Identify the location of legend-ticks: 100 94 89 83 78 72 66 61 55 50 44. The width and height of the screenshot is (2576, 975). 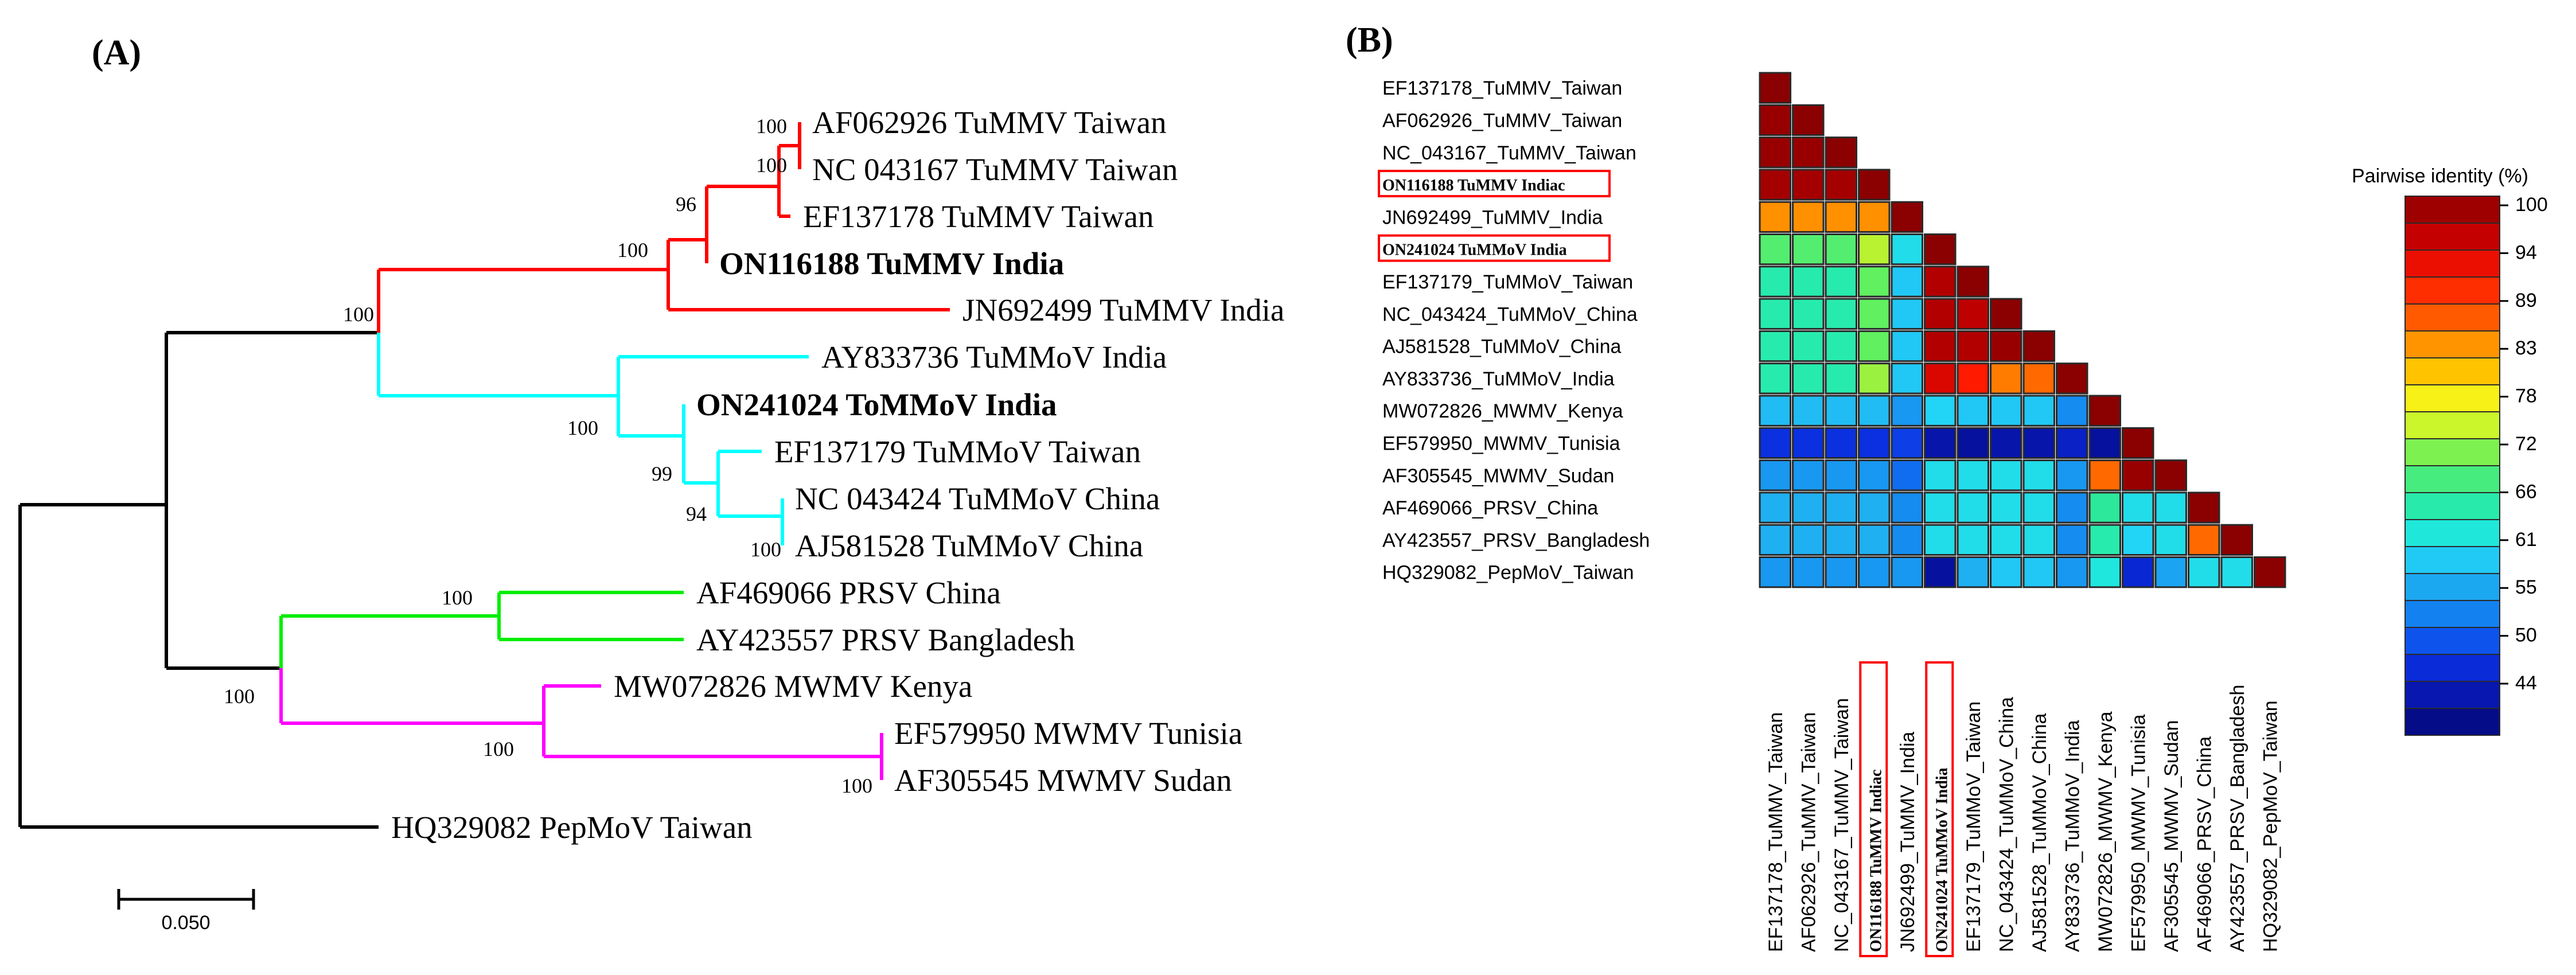
(2524, 444).